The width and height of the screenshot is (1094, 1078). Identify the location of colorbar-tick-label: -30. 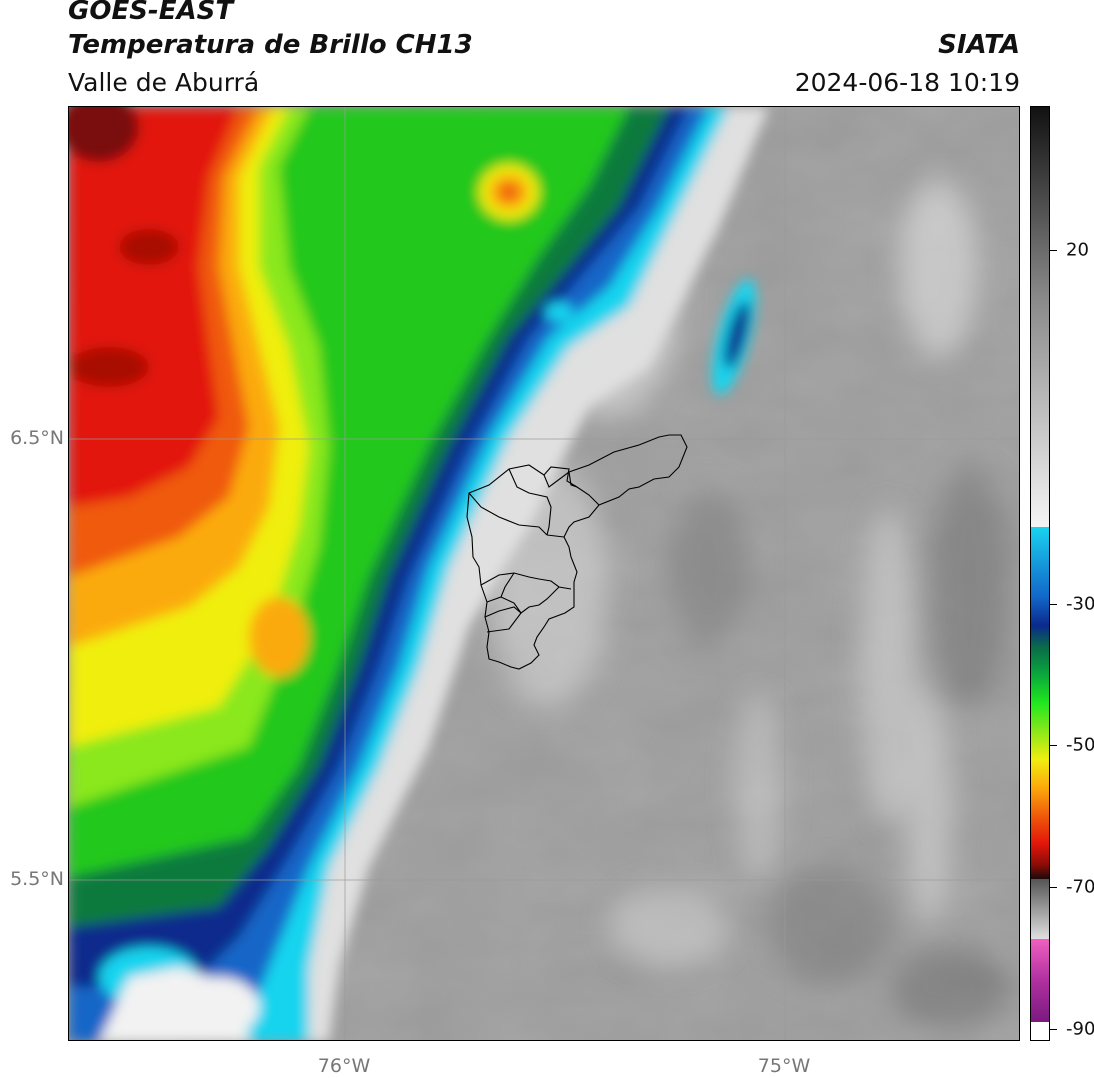
(1080, 604).